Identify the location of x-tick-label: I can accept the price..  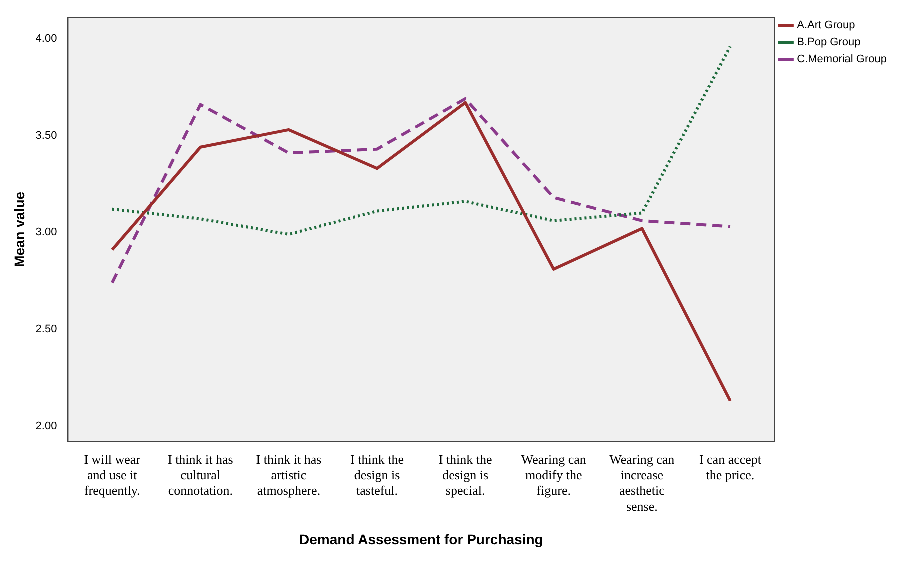
(730, 467).